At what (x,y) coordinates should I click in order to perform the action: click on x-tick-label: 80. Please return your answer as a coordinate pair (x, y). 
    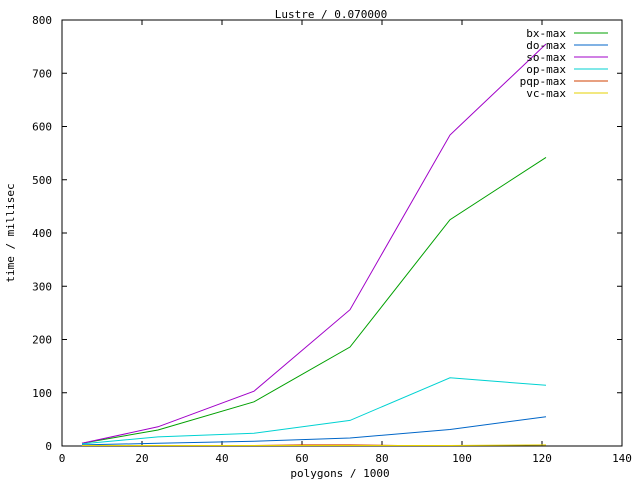
    Looking at the image, I should click on (381, 458).